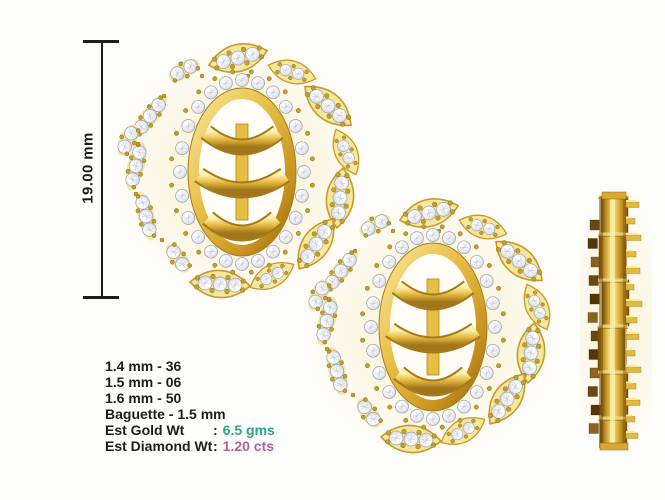 The height and width of the screenshot is (500, 665). What do you see at coordinates (248, 430) in the screenshot?
I see `gold-weight-value: 6.5 gms` at bounding box center [248, 430].